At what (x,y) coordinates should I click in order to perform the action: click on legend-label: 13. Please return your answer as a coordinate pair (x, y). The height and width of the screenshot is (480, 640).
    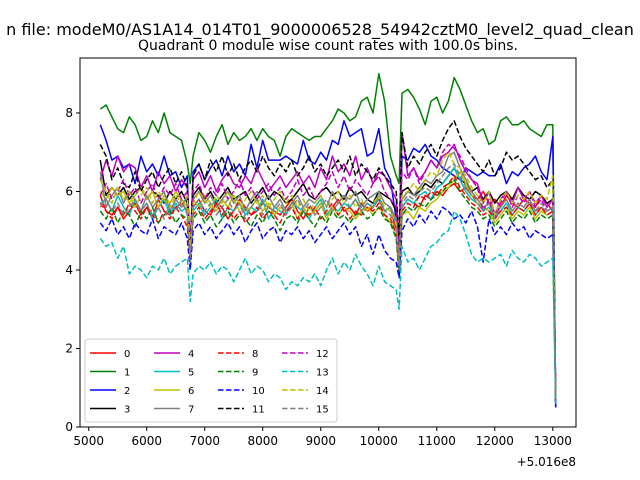
    Looking at the image, I should click on (322, 373).